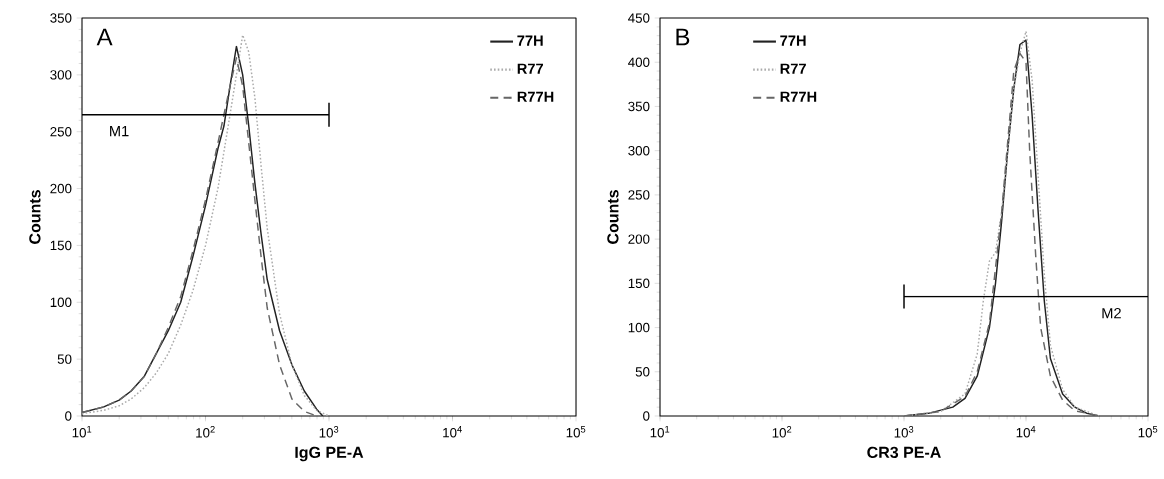 This screenshot has height=479, width=1164. I want to click on annotation: M1, so click(119, 131).